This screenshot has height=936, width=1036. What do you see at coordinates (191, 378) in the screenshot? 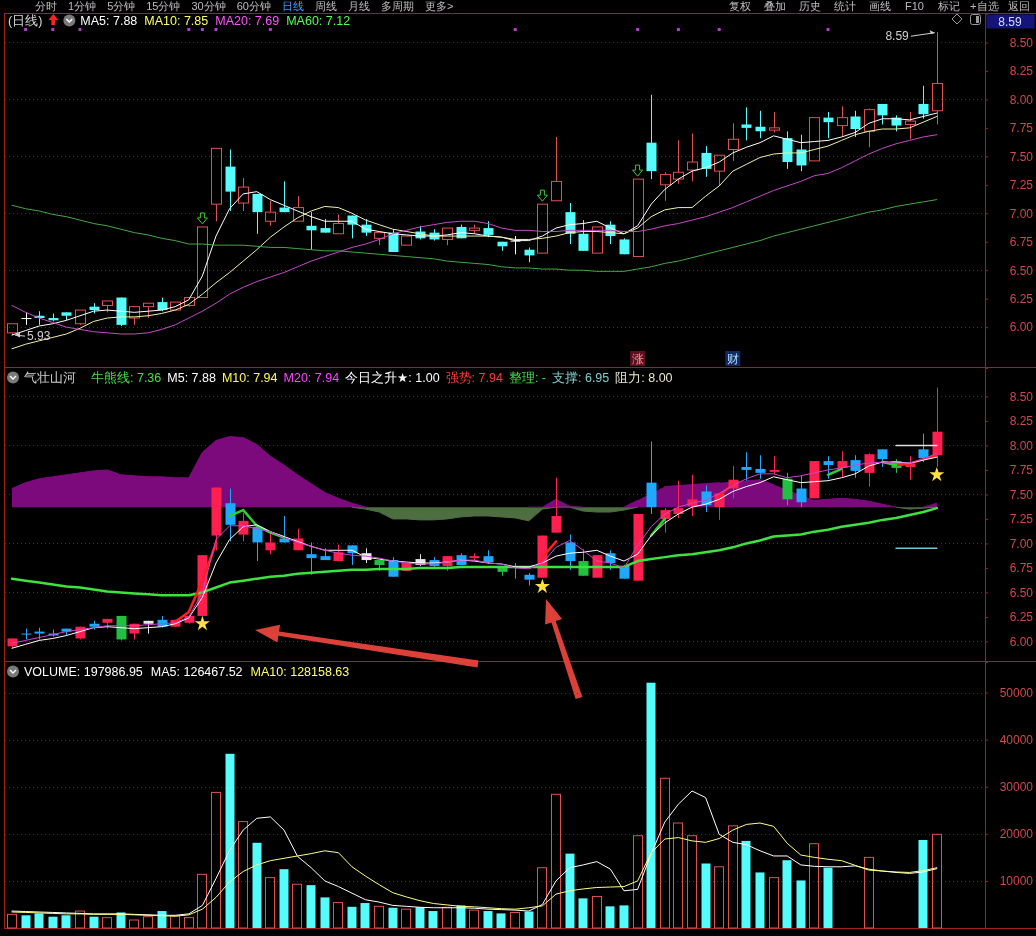
I see `annotation: M5: 7.88` at bounding box center [191, 378].